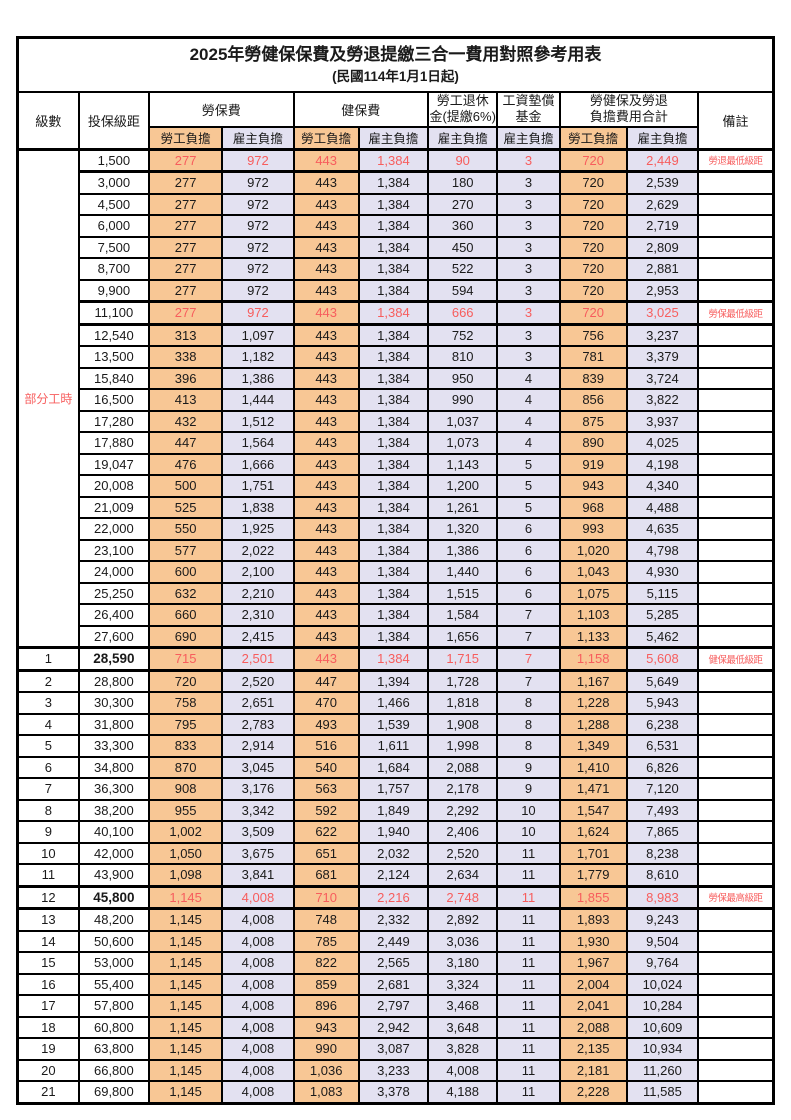  What do you see at coordinates (185, 421) in the screenshot?
I see `value-cell: 432` at bounding box center [185, 421].